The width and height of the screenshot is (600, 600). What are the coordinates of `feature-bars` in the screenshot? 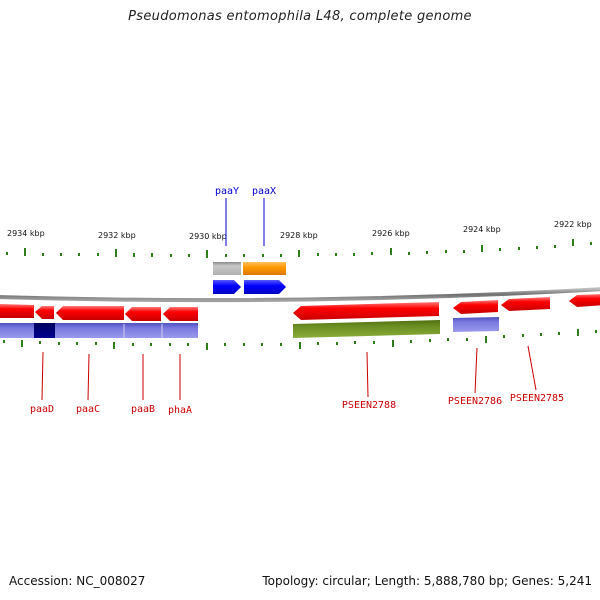 It's located at (249, 327).